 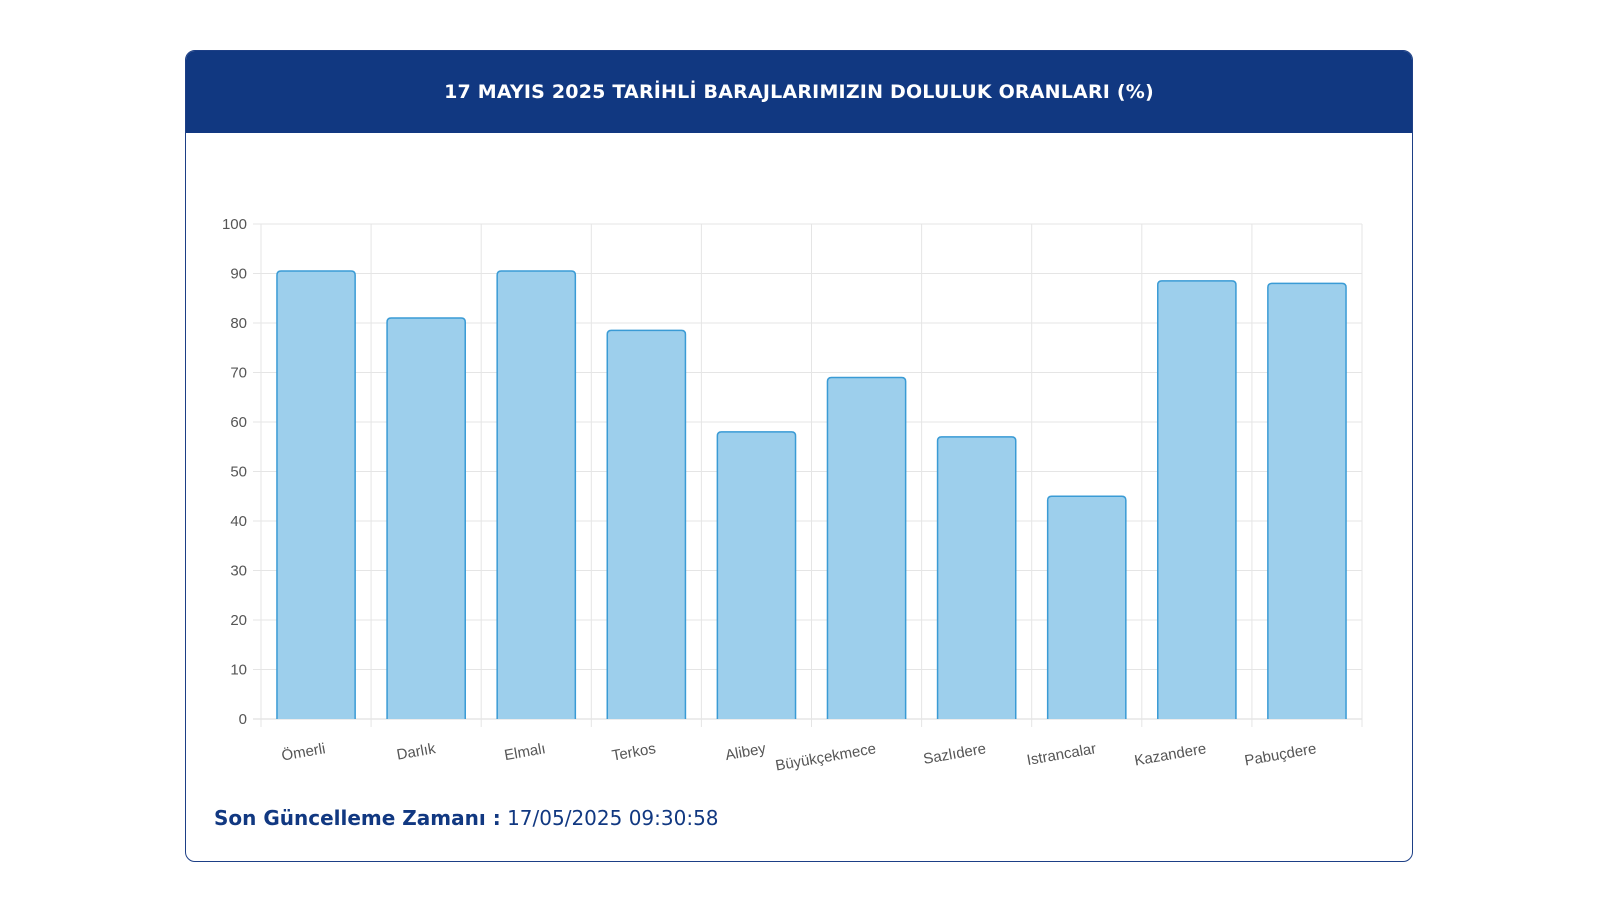 I want to click on x-category-label: Büyükçekmece, so click(x=825, y=756).